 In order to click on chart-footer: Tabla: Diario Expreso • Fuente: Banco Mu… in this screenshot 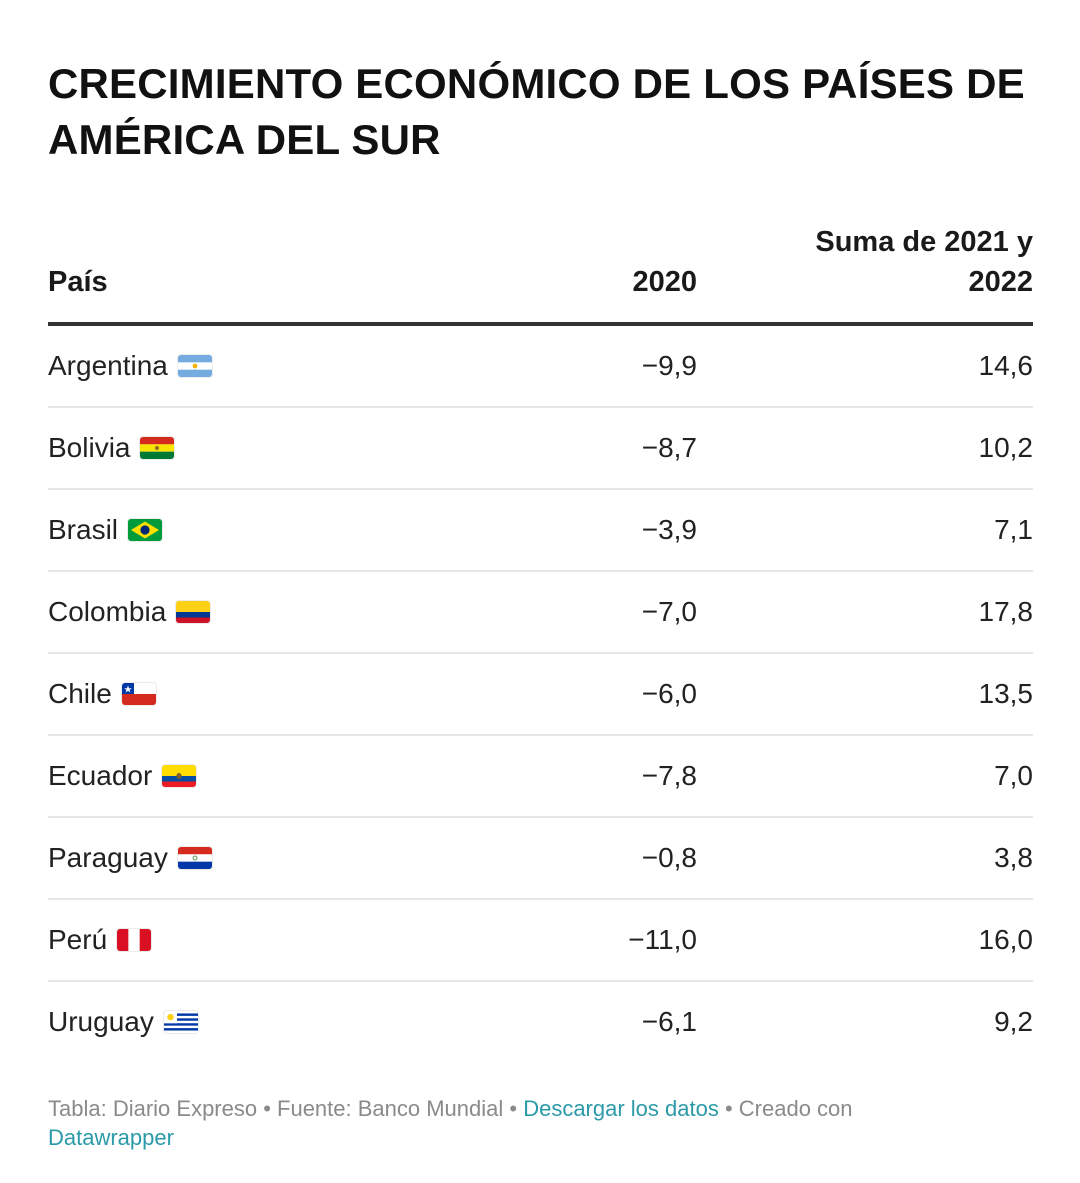, I will do `click(498, 1123)`.